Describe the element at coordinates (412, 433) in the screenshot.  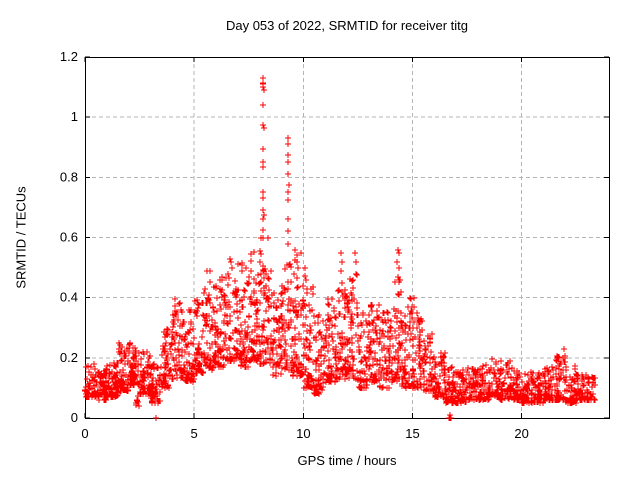
I see `svg-text: 15` at that location.